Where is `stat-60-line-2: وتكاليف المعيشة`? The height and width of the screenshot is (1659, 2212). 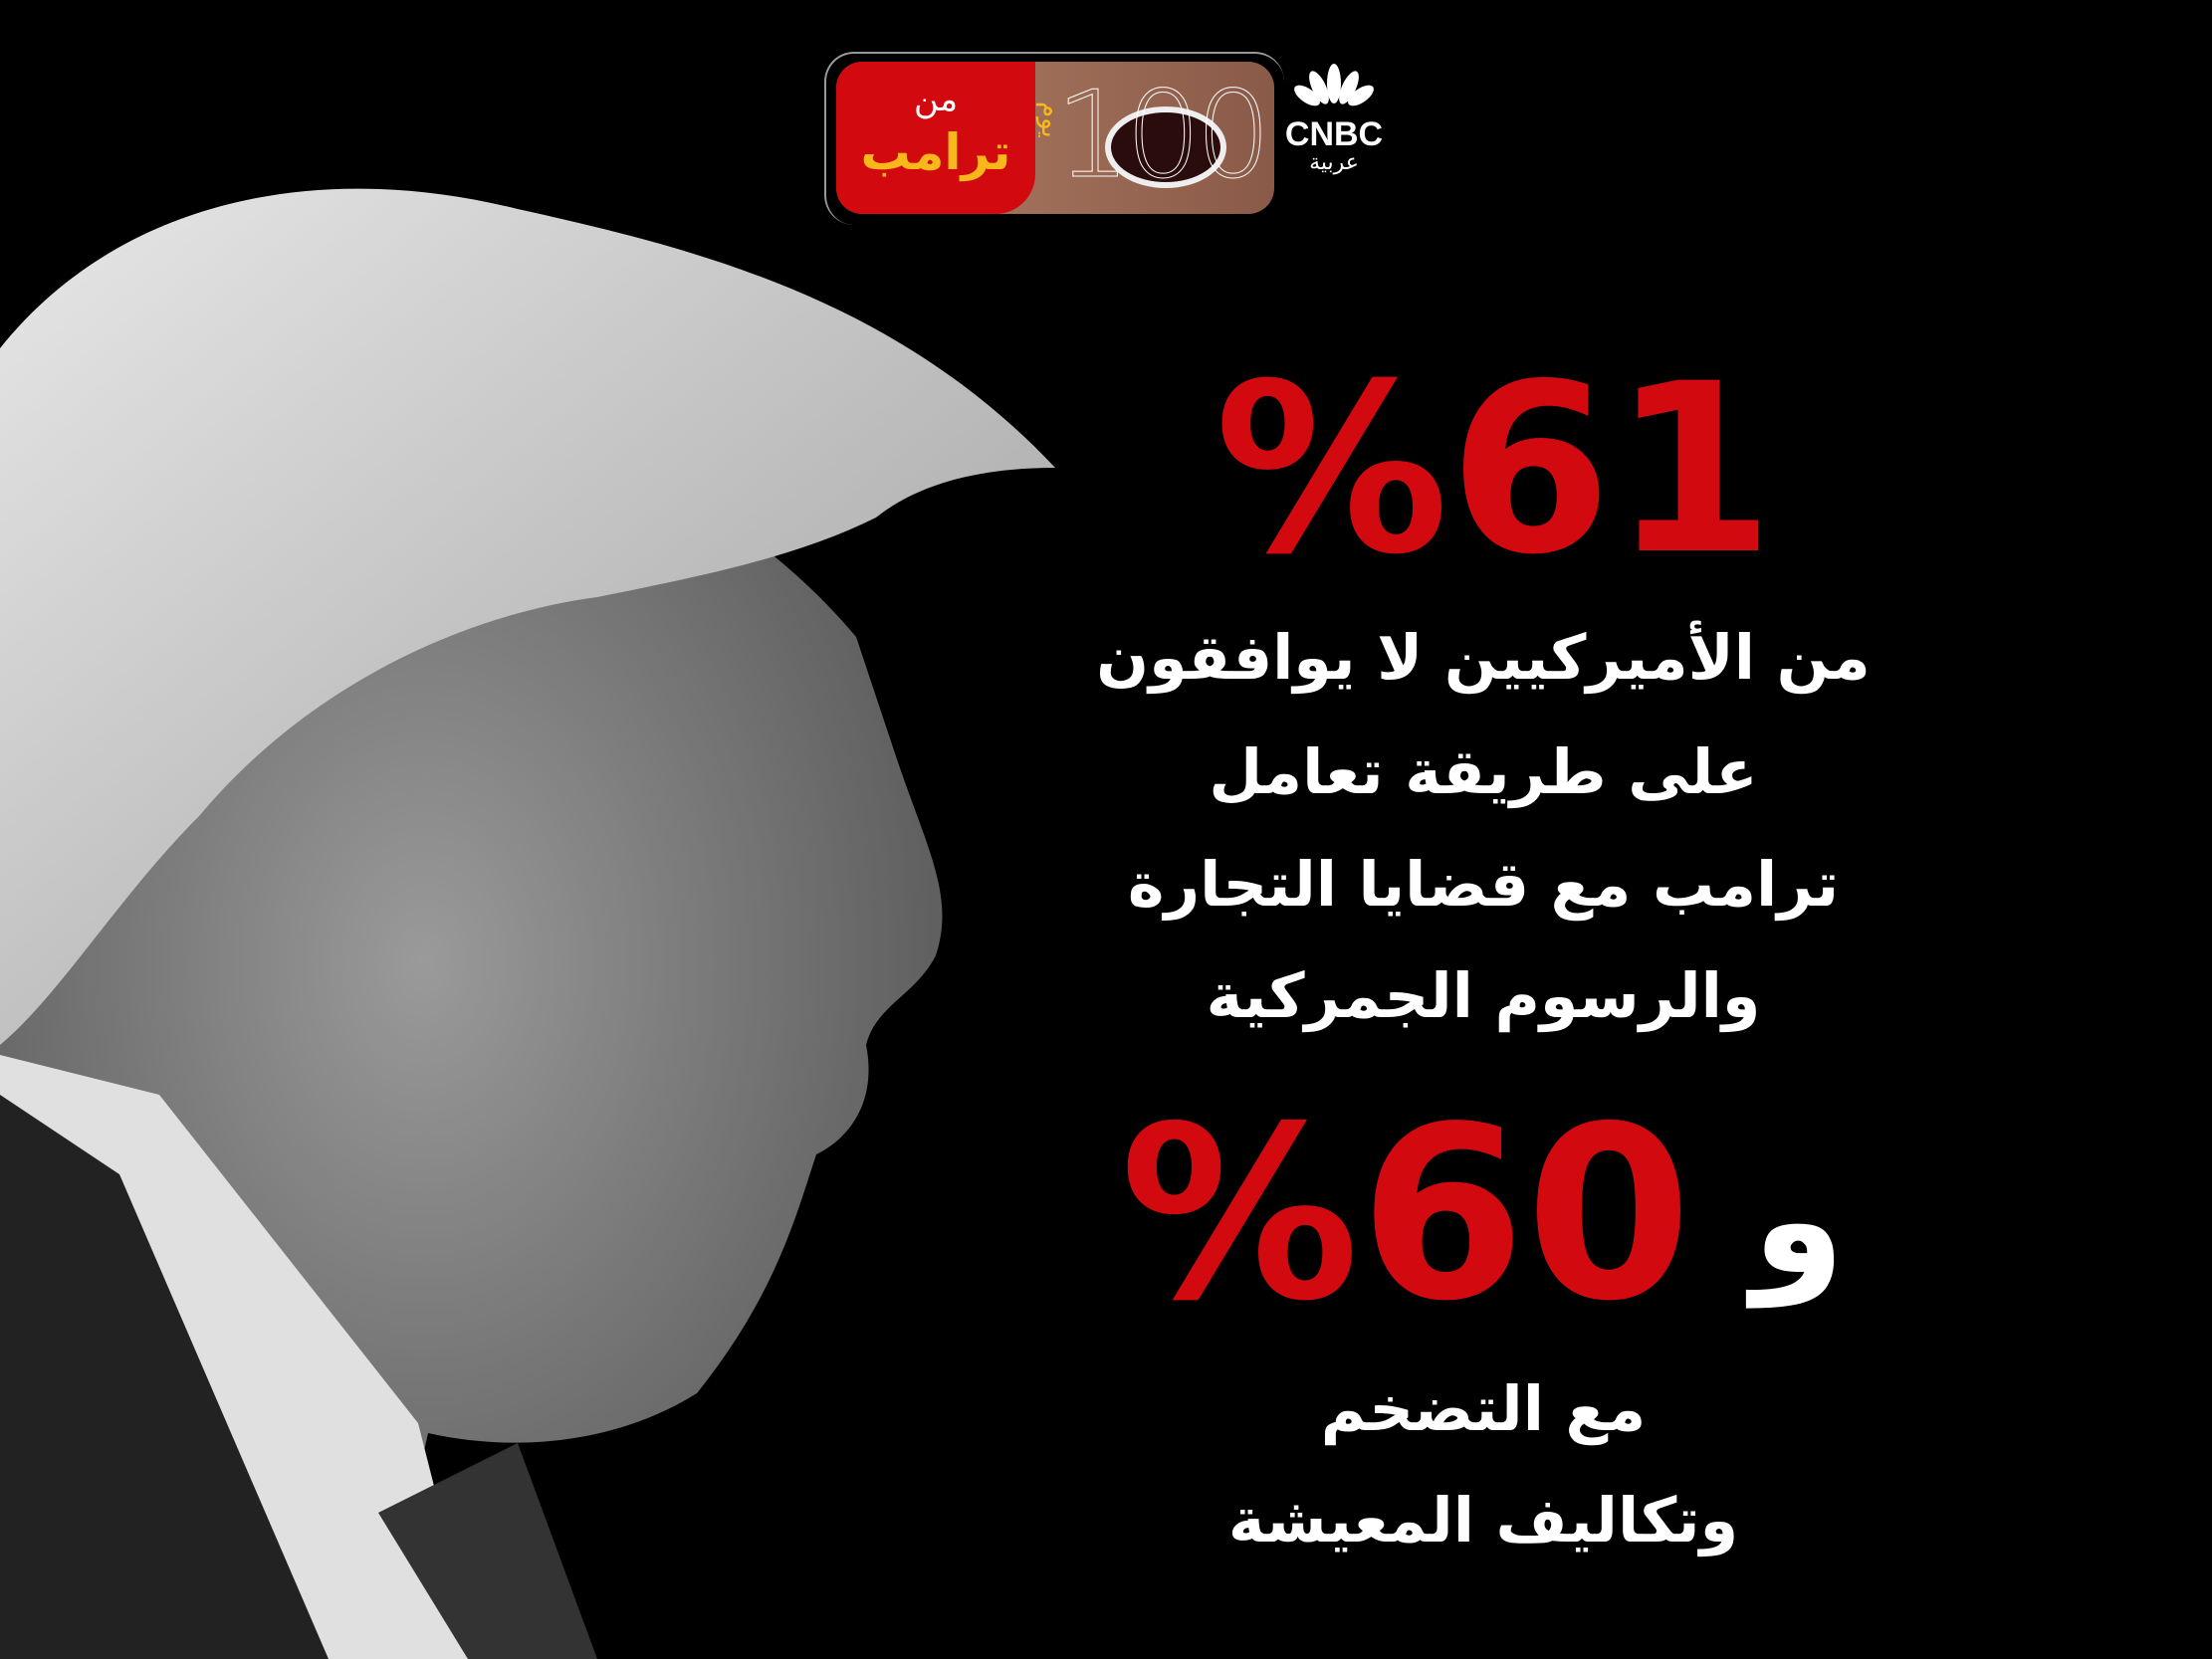 stat-60-line-2: وتكاليف المعيشة is located at coordinates (1483, 1520).